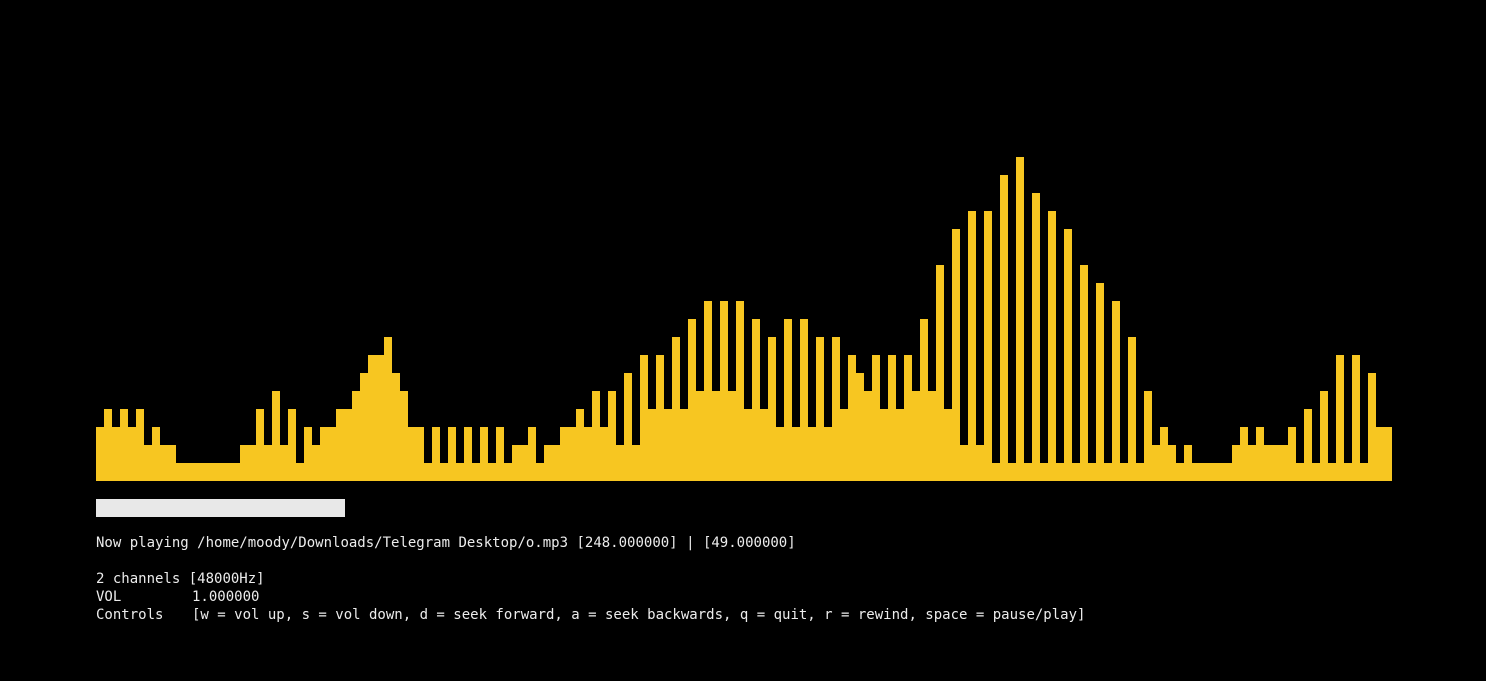 The width and height of the screenshot is (1486, 681). I want to click on playback-progress-bar, so click(740, 508).